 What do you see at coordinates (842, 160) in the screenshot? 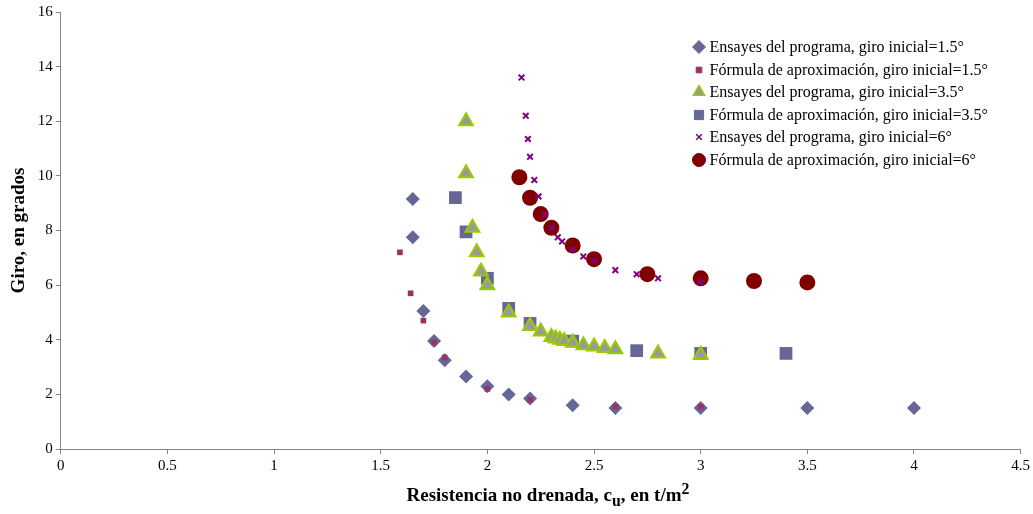
I see `legend-label: Fórmula de aproximación, giro inicial=6°` at bounding box center [842, 160].